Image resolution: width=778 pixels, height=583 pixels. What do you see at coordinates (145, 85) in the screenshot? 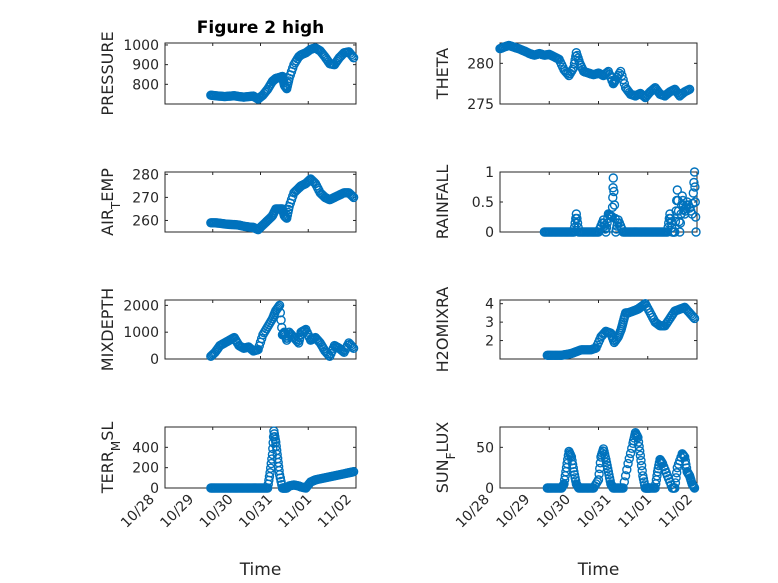
I see `y-tick-label: 800` at bounding box center [145, 85].